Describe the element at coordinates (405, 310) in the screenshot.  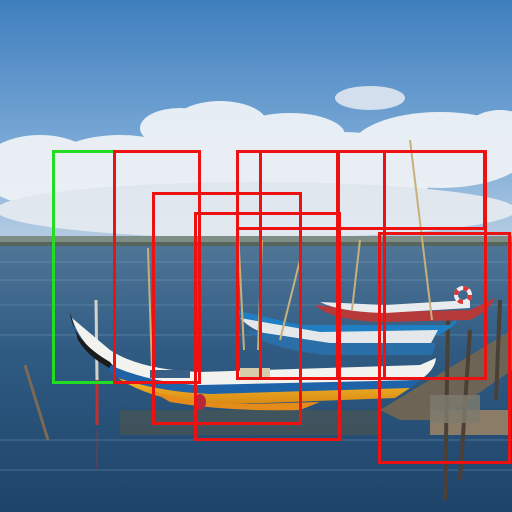
I see `red-boat-back` at that location.